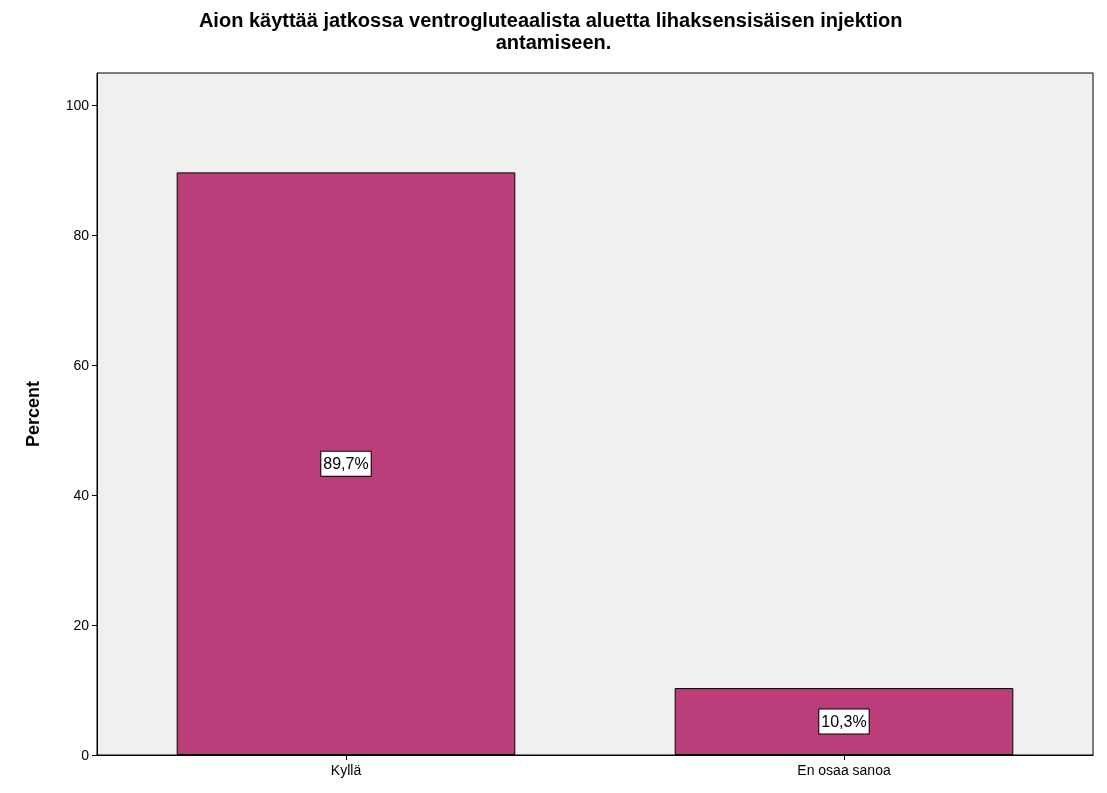 This screenshot has height=793, width=1107. Describe the element at coordinates (81, 625) in the screenshot. I see `y-tick-label: 20` at that location.